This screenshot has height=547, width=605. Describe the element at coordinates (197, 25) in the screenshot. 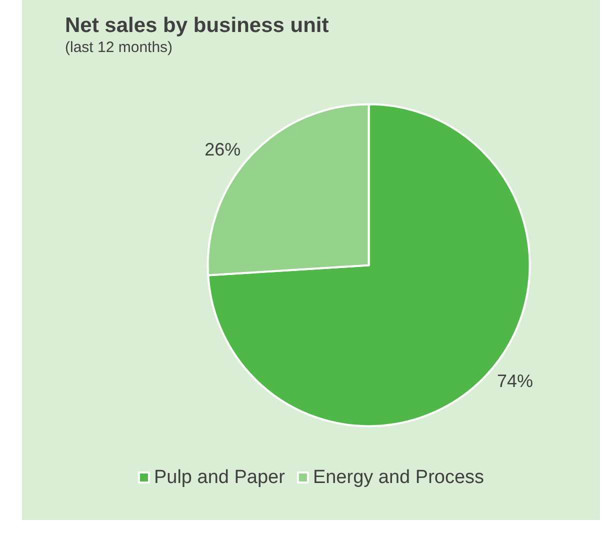

I see `chart-title: Net sales by business unit` at that location.